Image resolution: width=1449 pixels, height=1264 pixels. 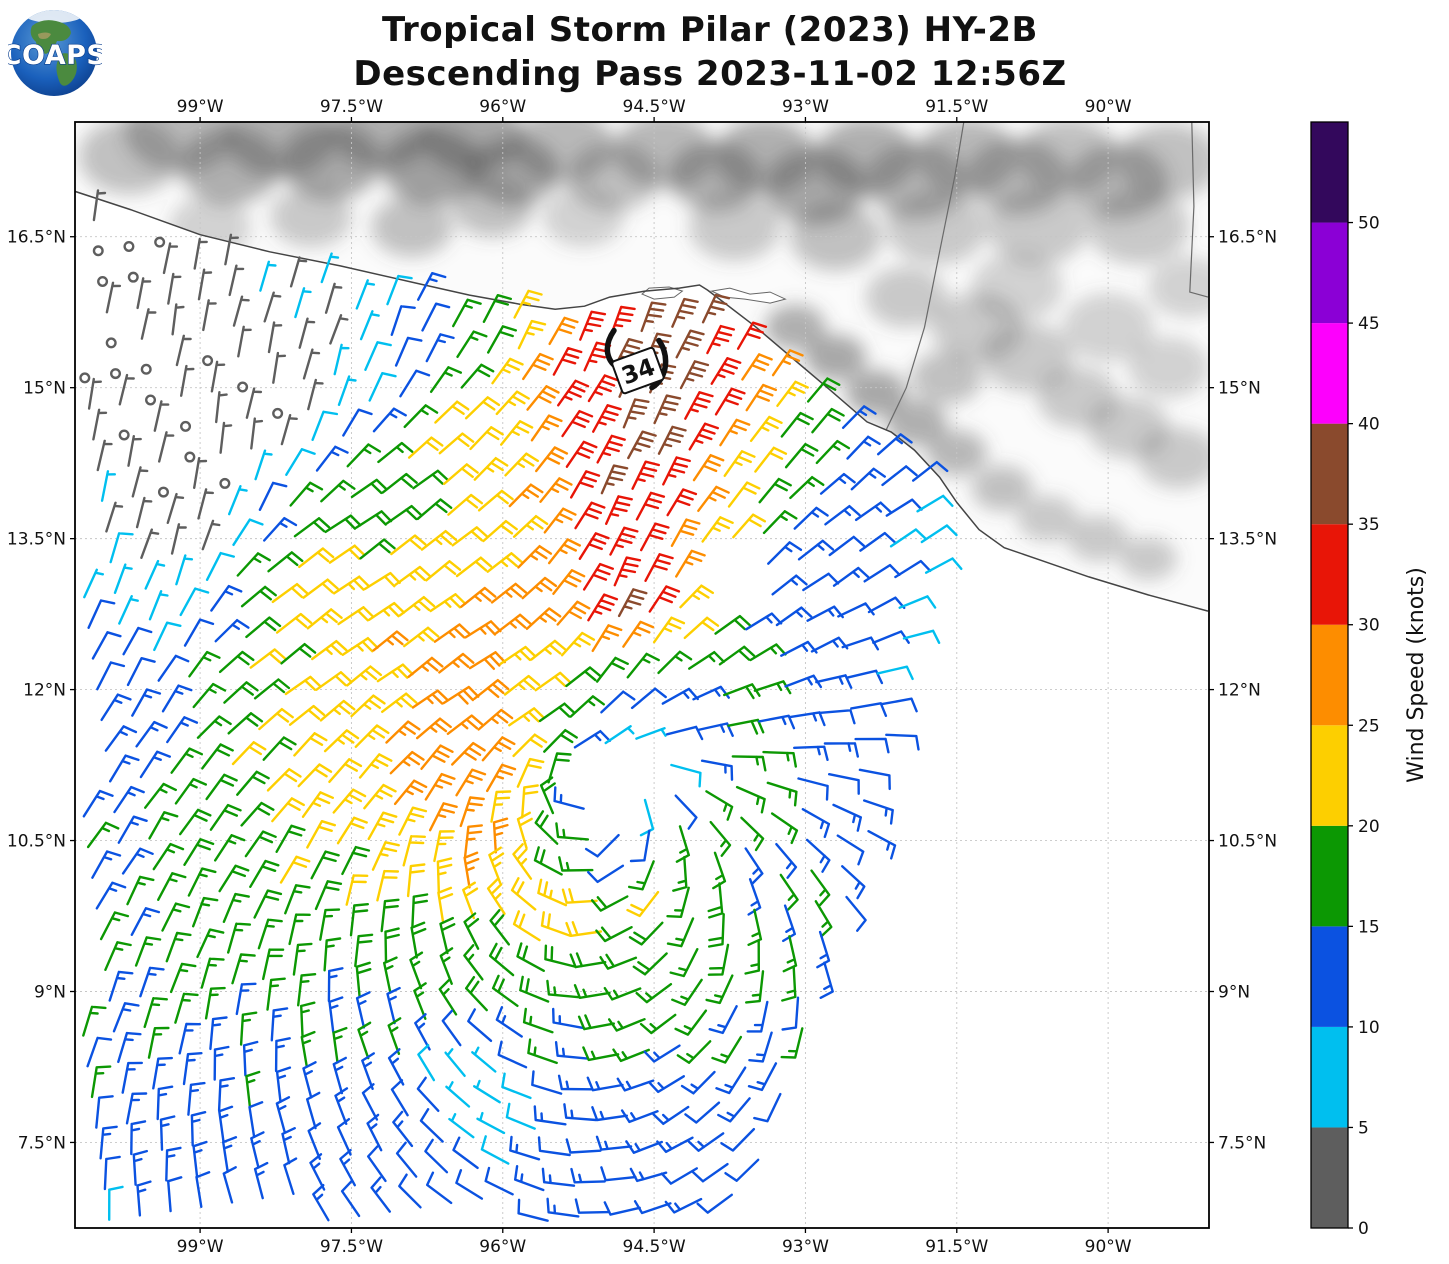 What do you see at coordinates (1369, 726) in the screenshot?
I see `colorbar-tick-label: 25` at bounding box center [1369, 726].